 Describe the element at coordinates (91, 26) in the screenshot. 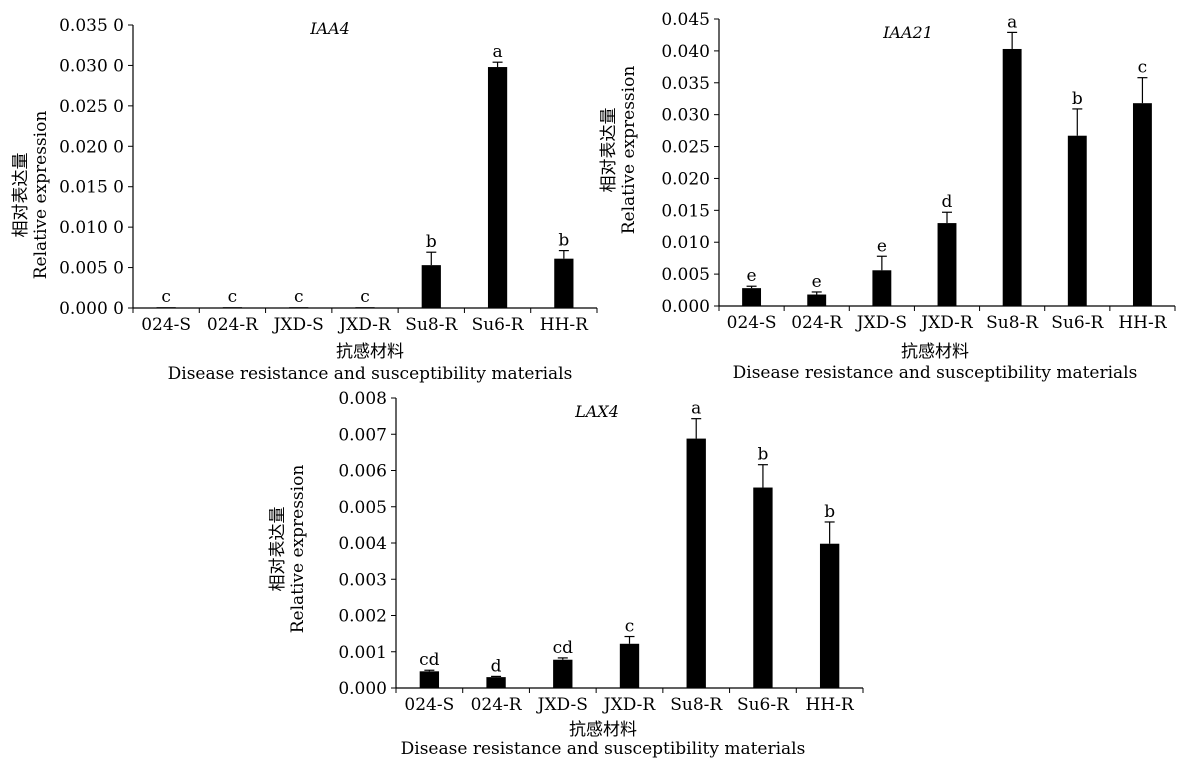

I see `y-tick-label: 0.035 0` at that location.